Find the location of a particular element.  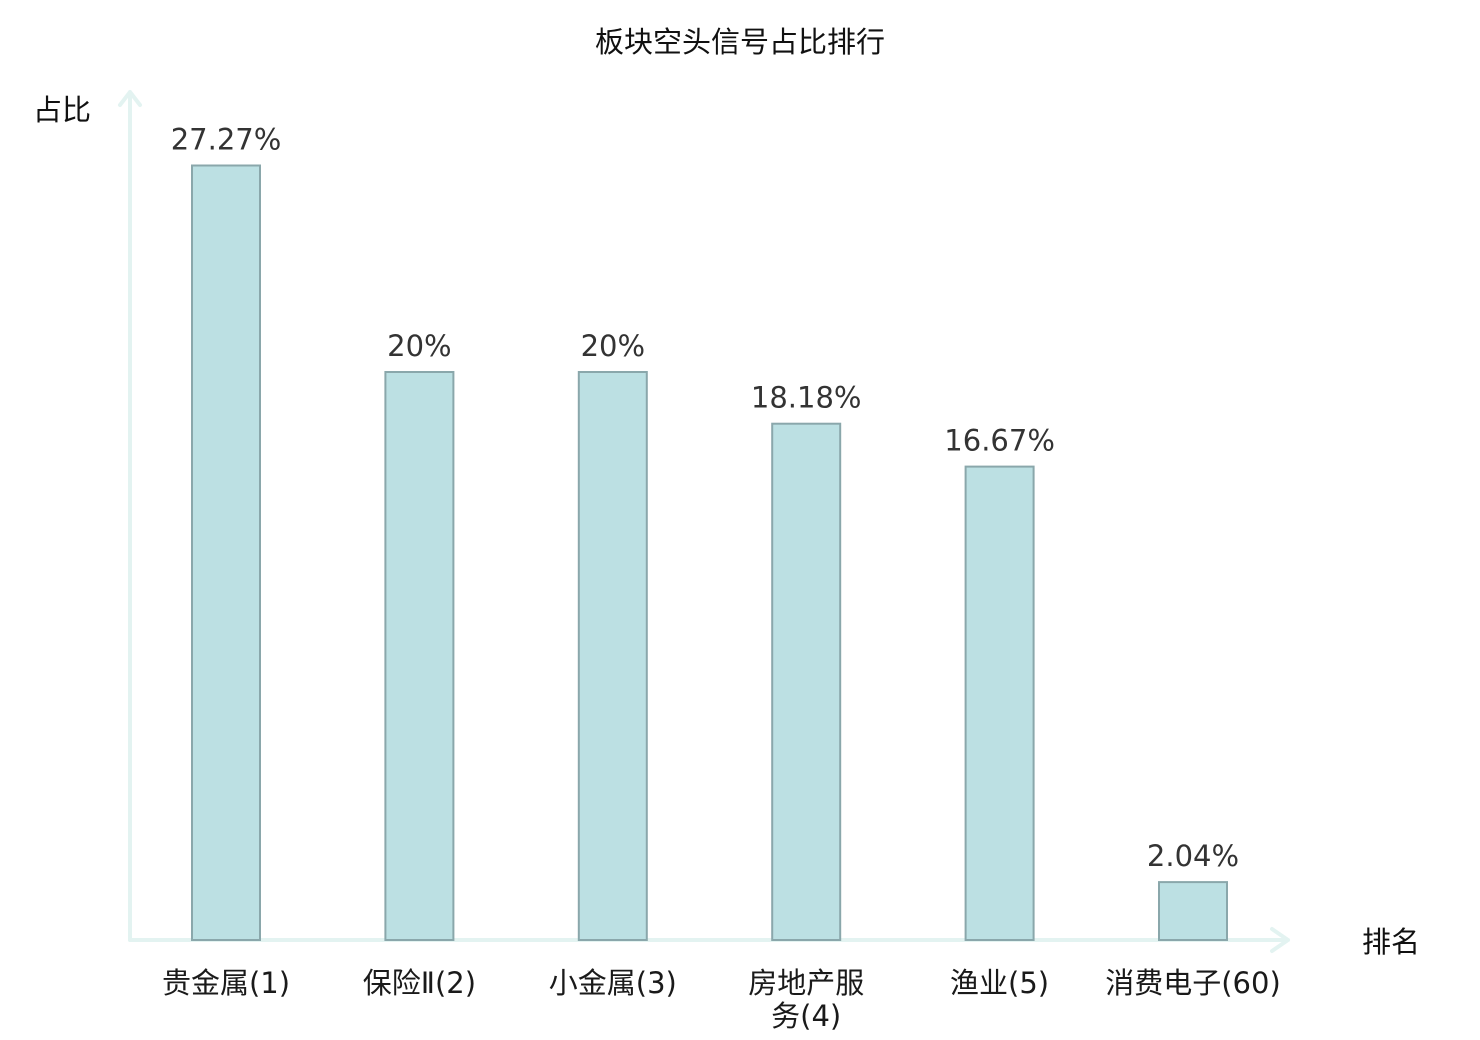

x-tick-label-5: 消费电子(60) is located at coordinates (1193, 983).